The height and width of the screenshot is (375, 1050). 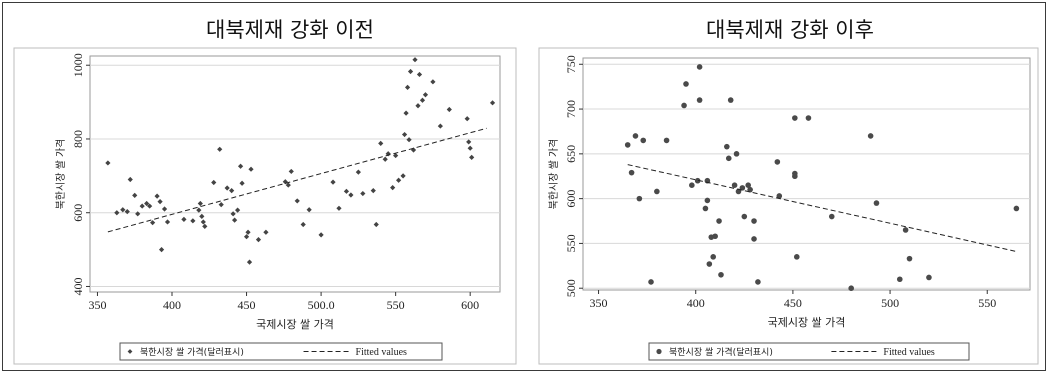 I want to click on y-axis-label: 북한시장 쌀 가격, so click(x=60, y=174).